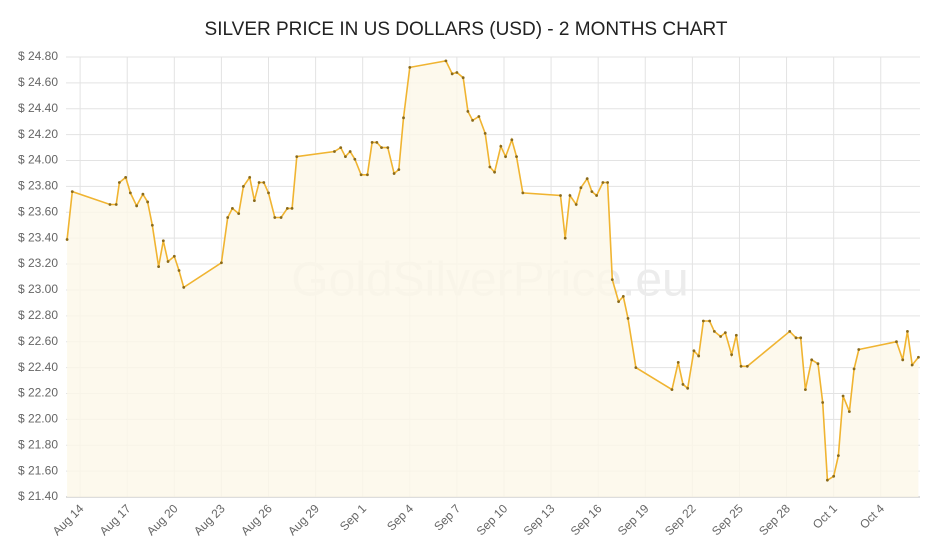 The height and width of the screenshot is (553, 933). I want to click on x-tick-label: Oct 1, so click(825, 516).